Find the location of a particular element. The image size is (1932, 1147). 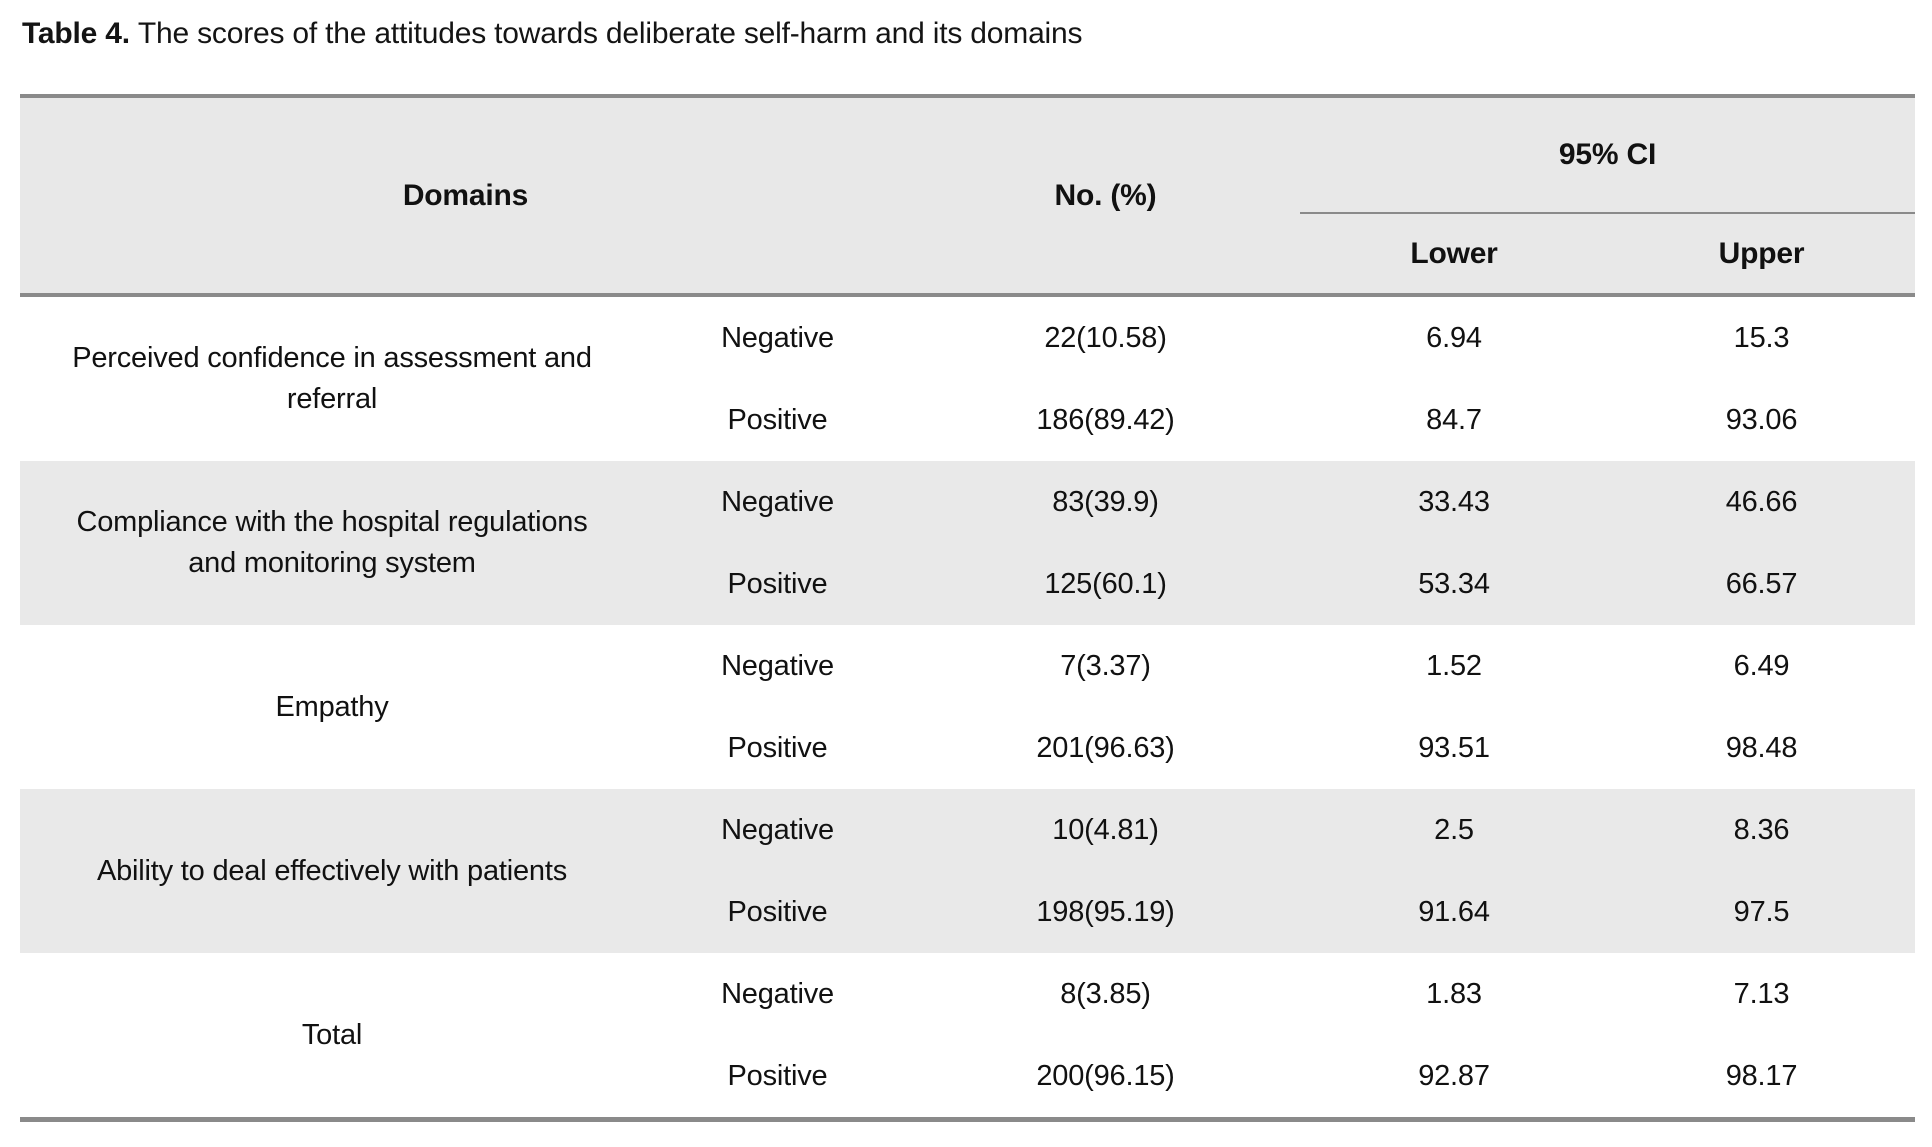

ci-upper-cell: 15.3 is located at coordinates (1761, 337).